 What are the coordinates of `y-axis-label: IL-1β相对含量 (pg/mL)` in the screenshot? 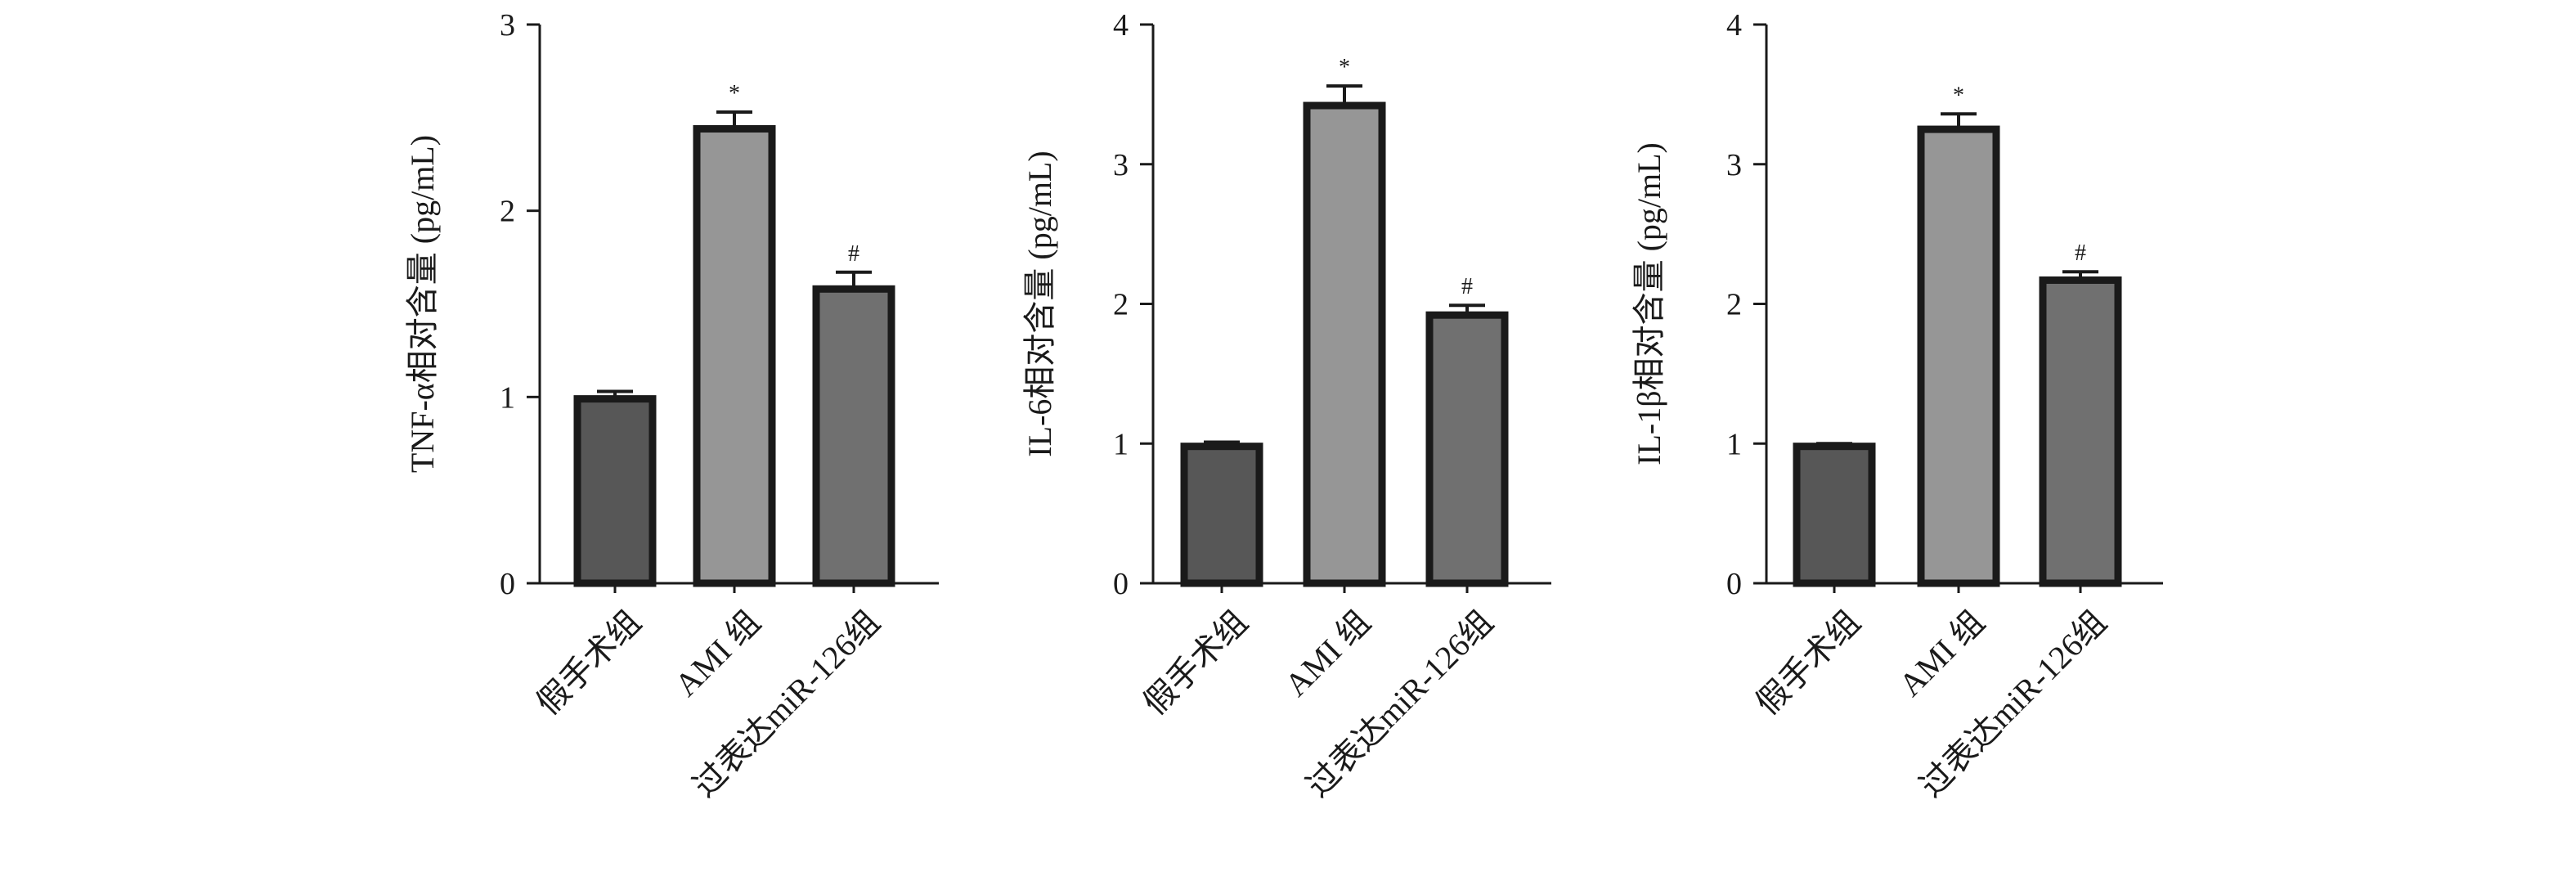 It's located at (1649, 303).